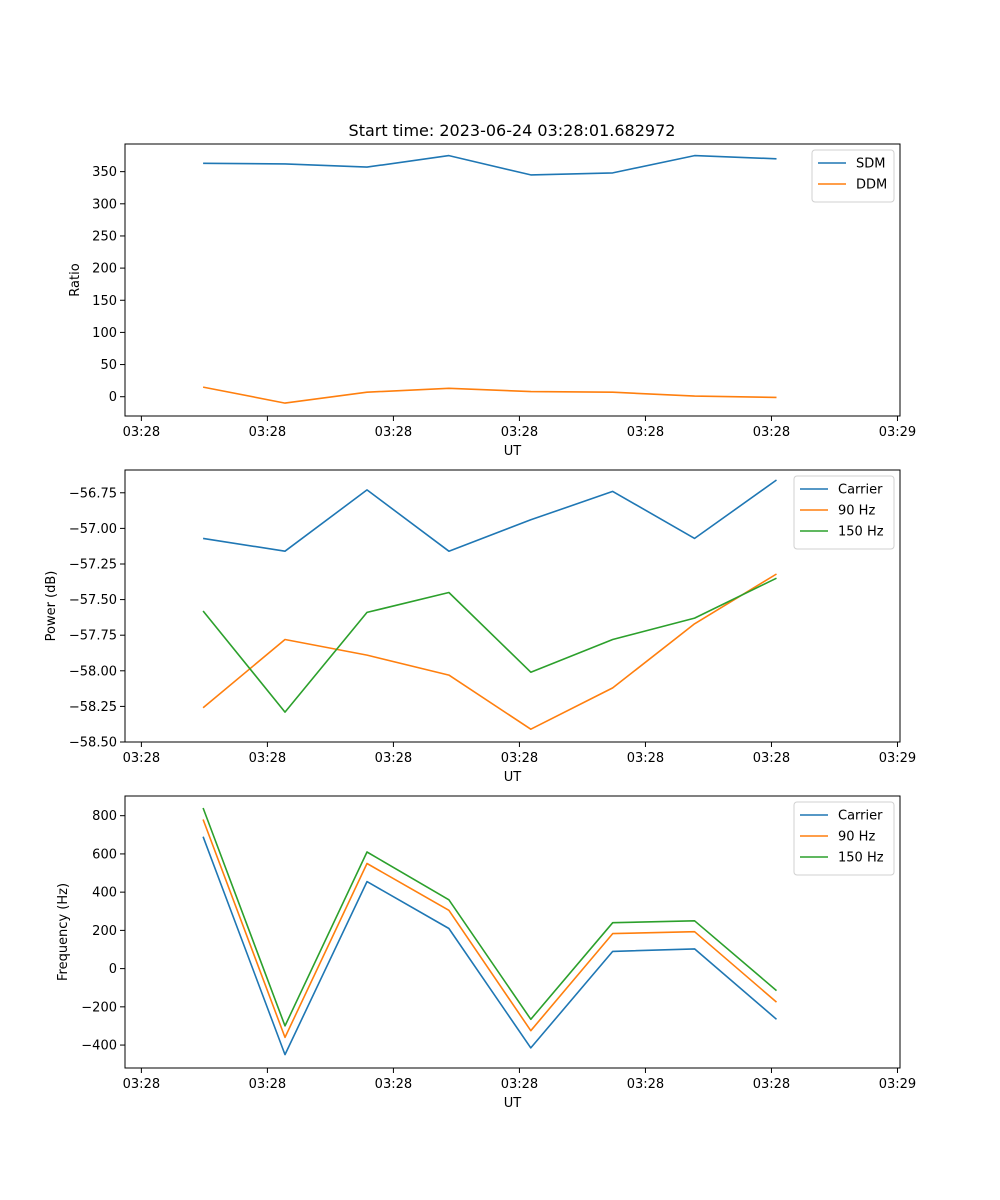 The width and height of the screenshot is (1000, 1200). What do you see at coordinates (108, 365) in the screenshot?
I see `y-tick-label: 50` at bounding box center [108, 365].